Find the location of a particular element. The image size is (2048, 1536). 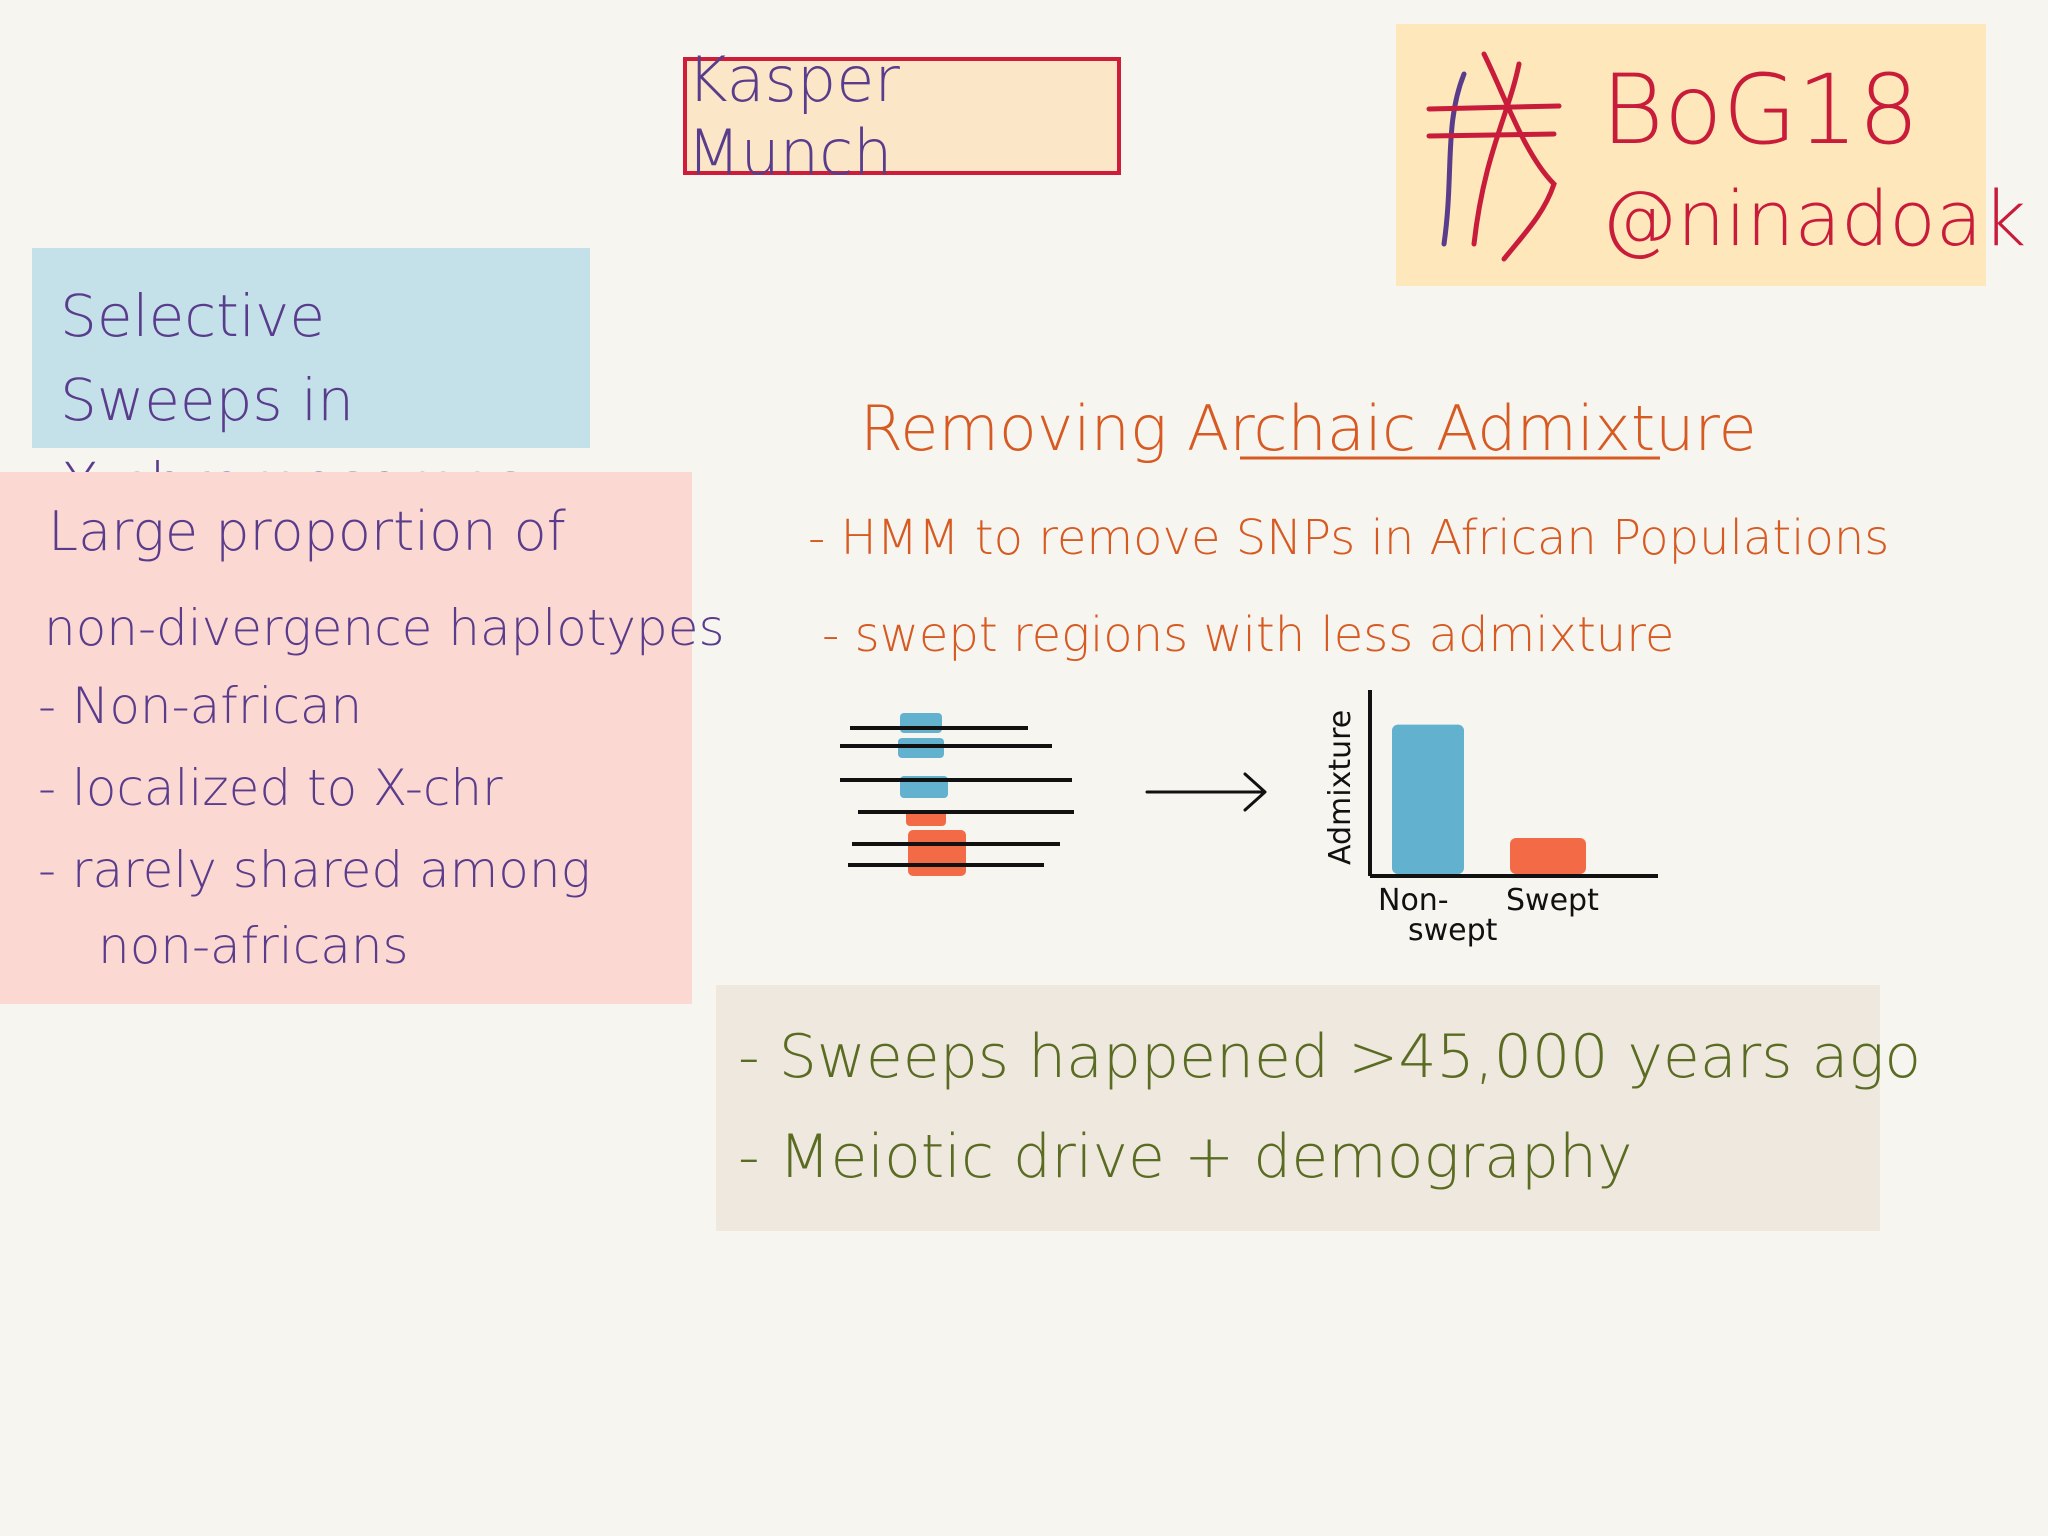

haplotype-block is located at coordinates (937, 853).